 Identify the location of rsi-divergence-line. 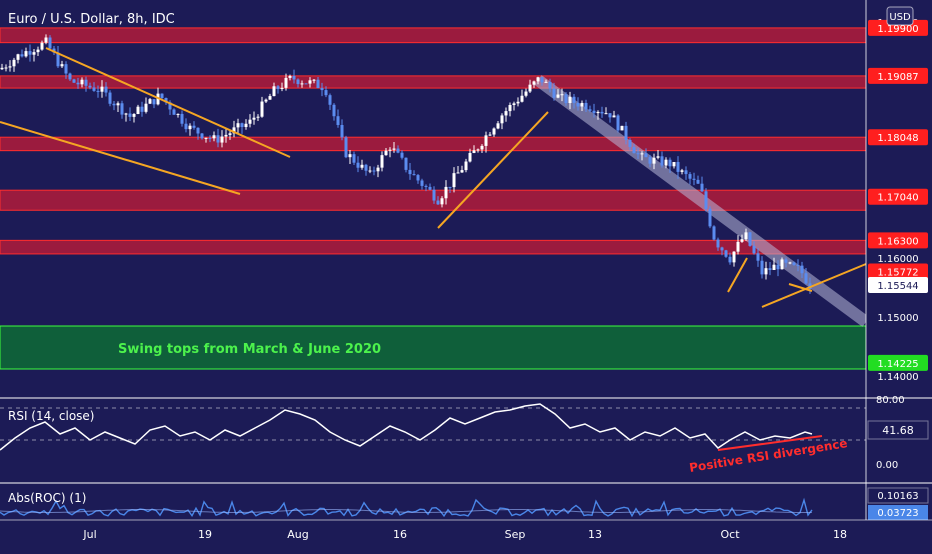
(770, 443).